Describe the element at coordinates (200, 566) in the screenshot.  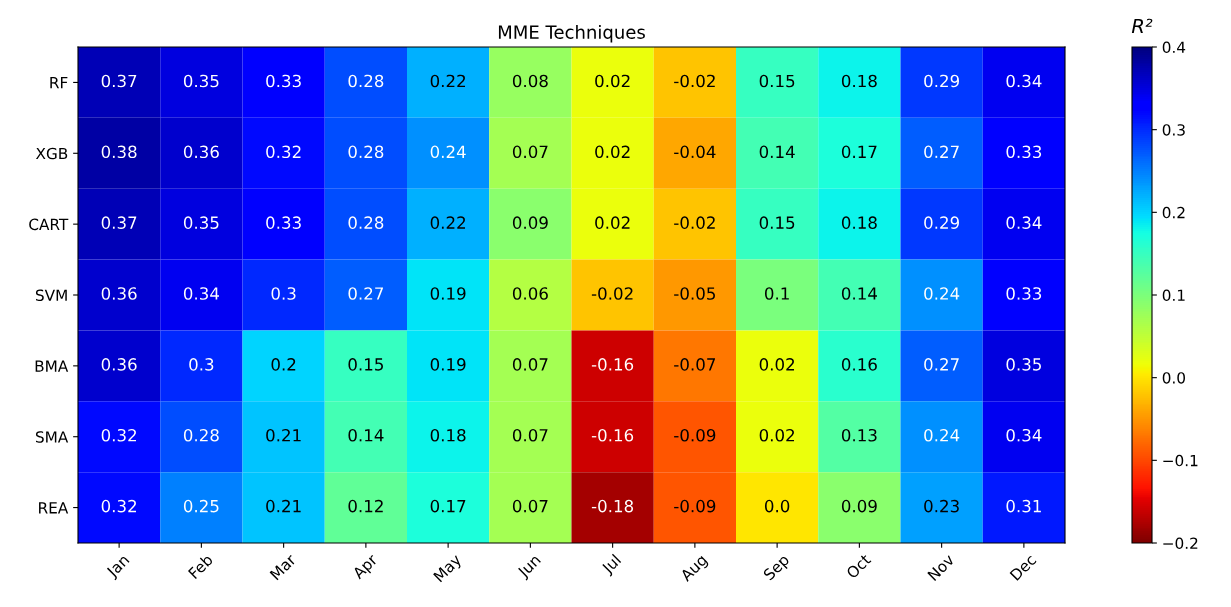
I see `x-tick-label: Feb` at that location.